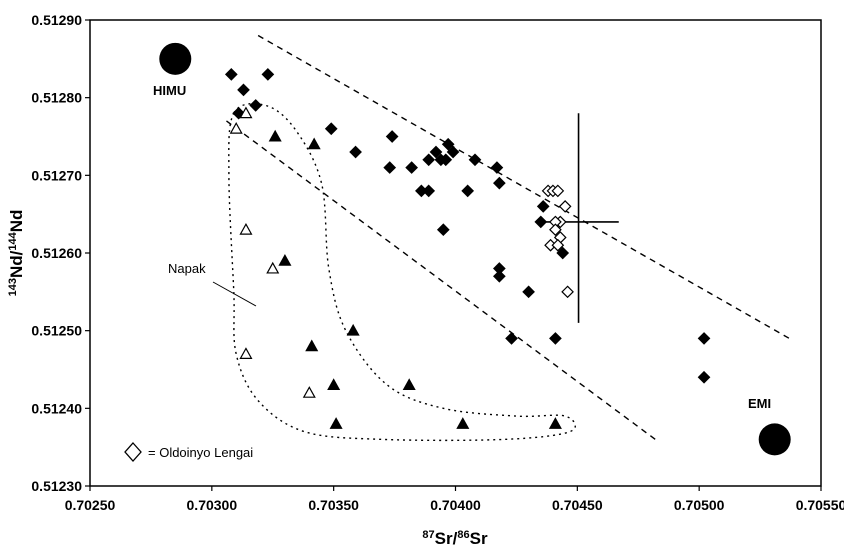 The height and width of the screenshot is (549, 844). I want to click on x-tick-label: 0.70500, so click(699, 505).